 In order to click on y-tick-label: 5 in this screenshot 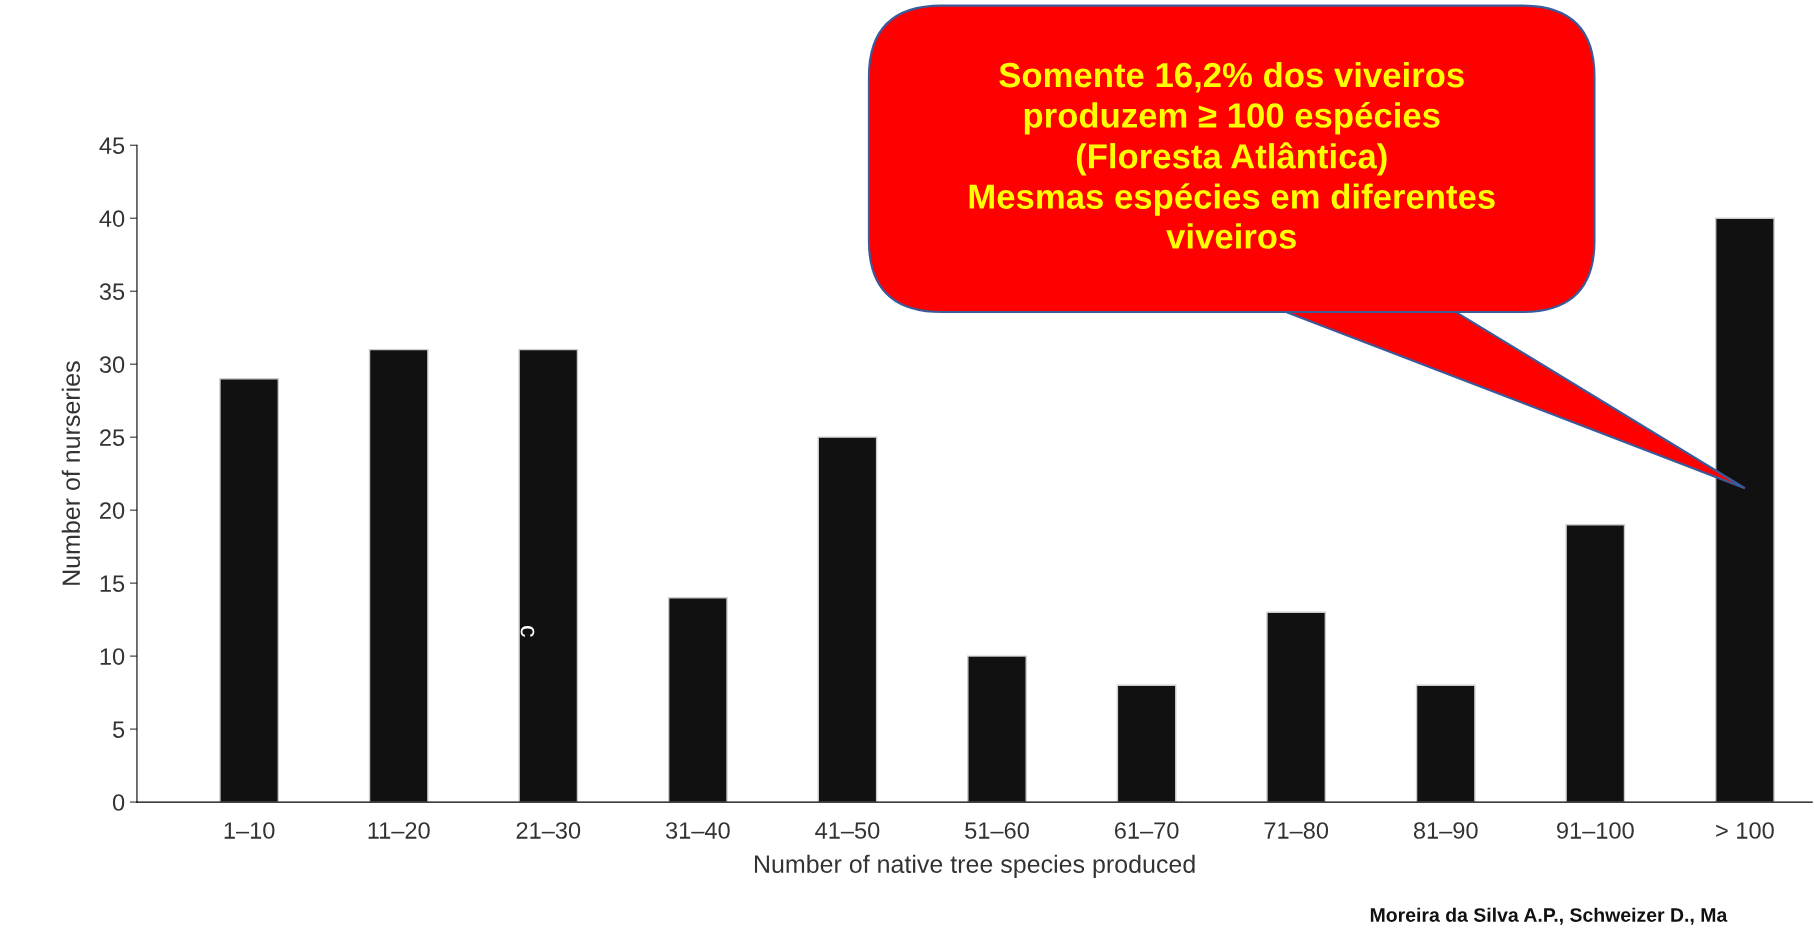, I will do `click(118, 729)`.